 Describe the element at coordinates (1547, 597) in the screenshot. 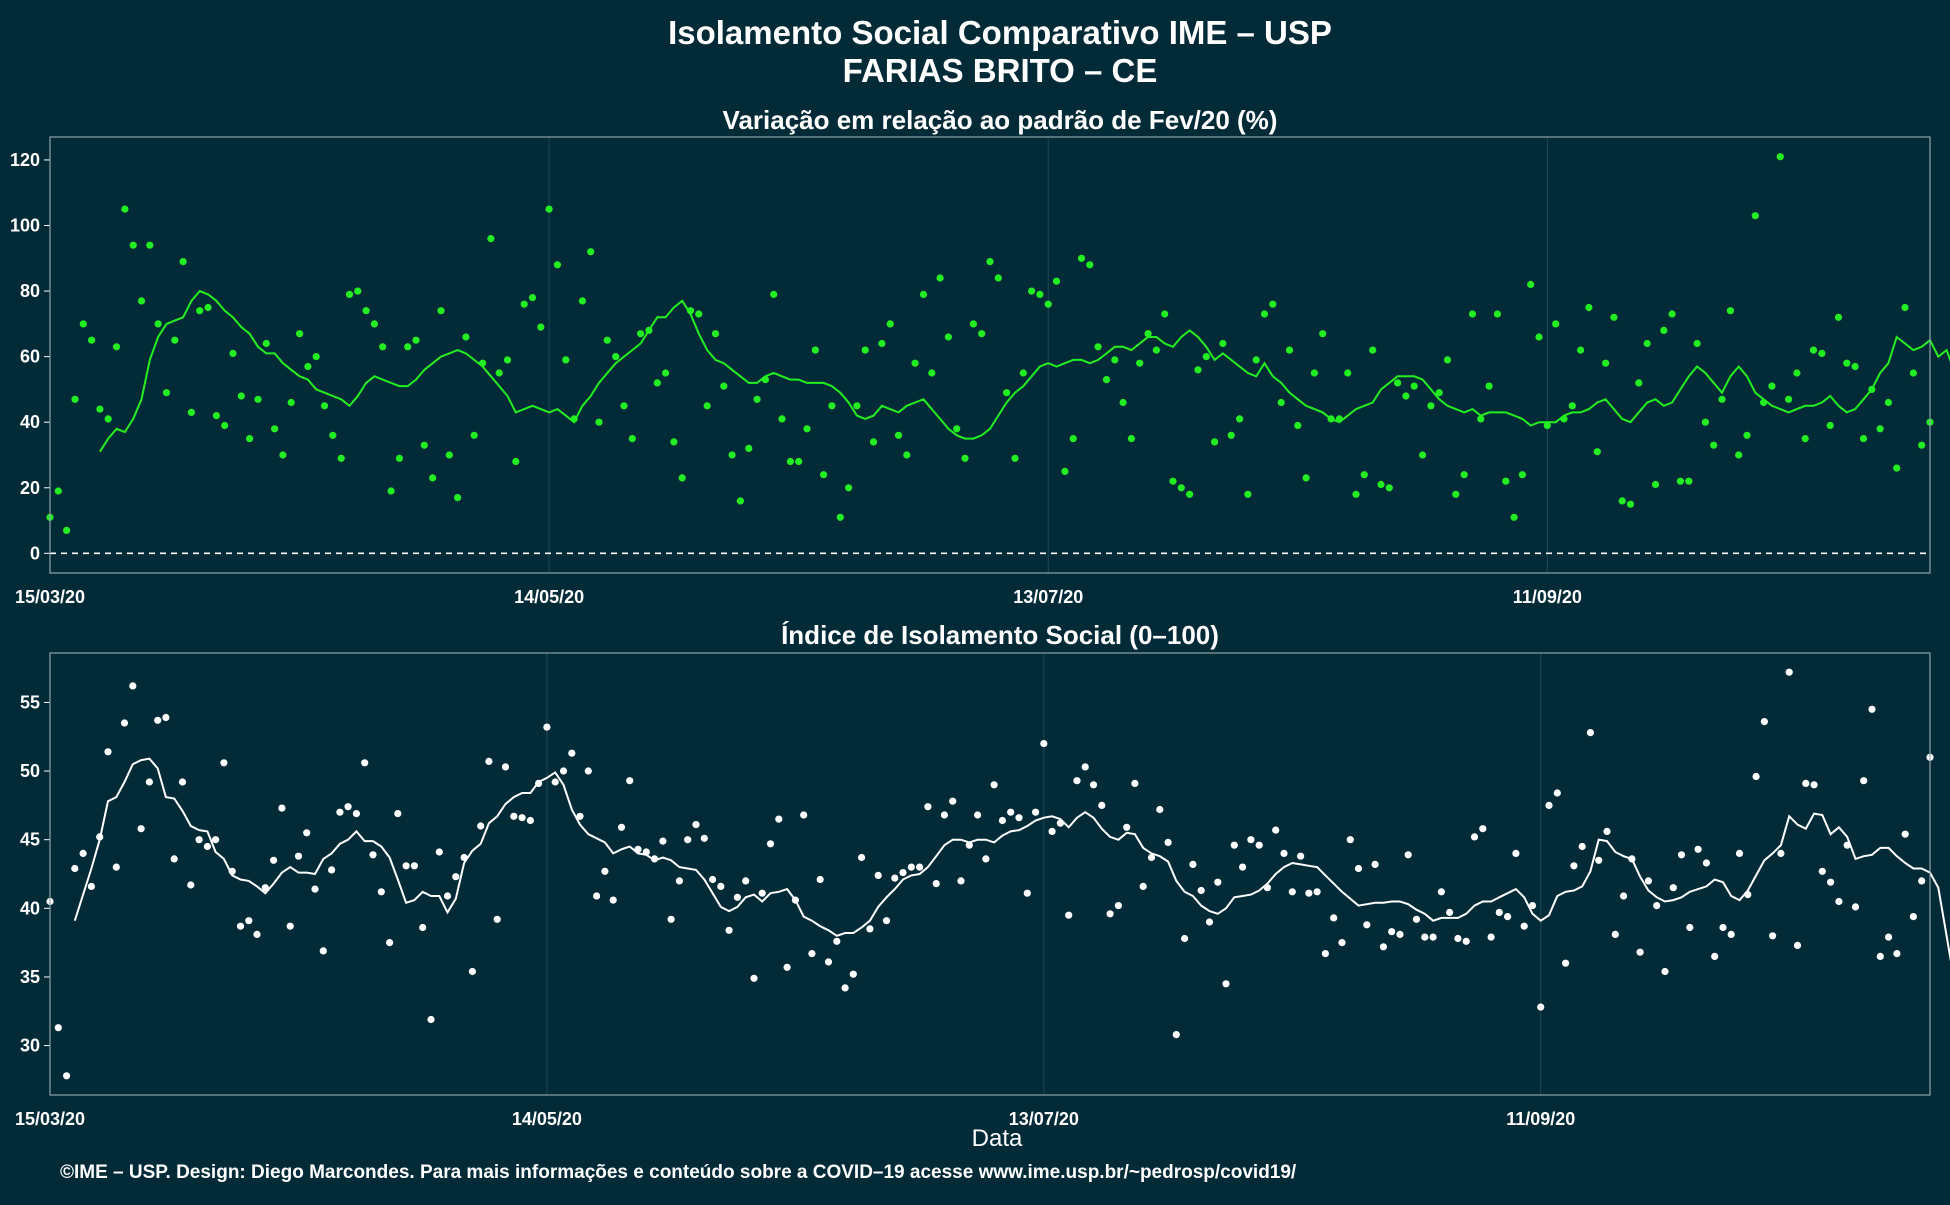

I see `var-x-tick-label: 11/09/20` at that location.